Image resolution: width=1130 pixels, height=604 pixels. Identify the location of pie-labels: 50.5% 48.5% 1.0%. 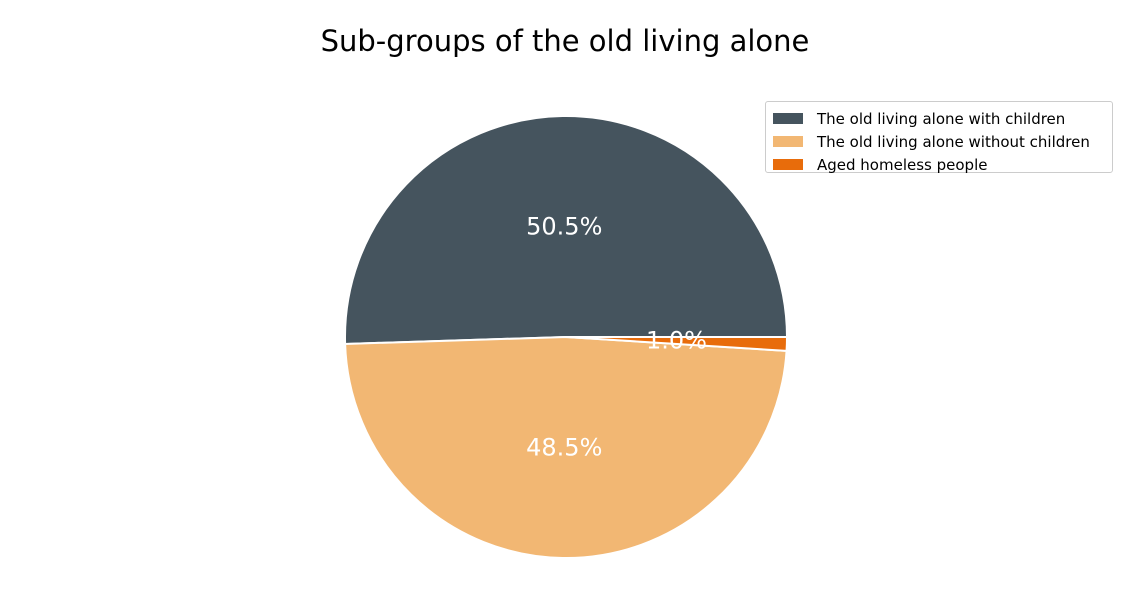
(616, 337).